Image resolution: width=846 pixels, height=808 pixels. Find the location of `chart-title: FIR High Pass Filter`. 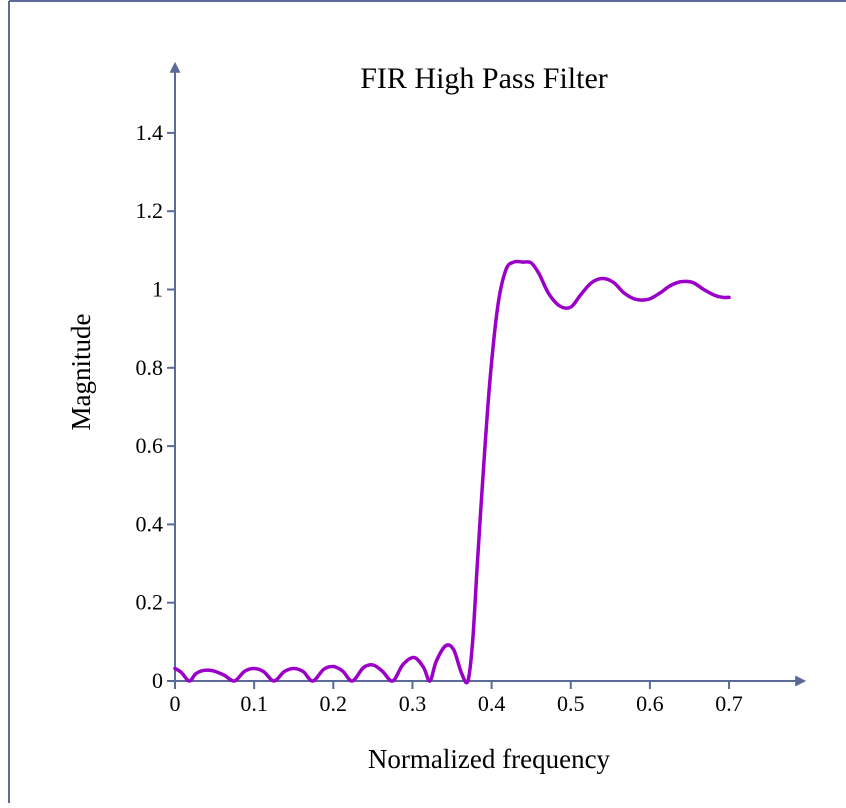

chart-title: FIR High Pass Filter is located at coordinates (484, 78).